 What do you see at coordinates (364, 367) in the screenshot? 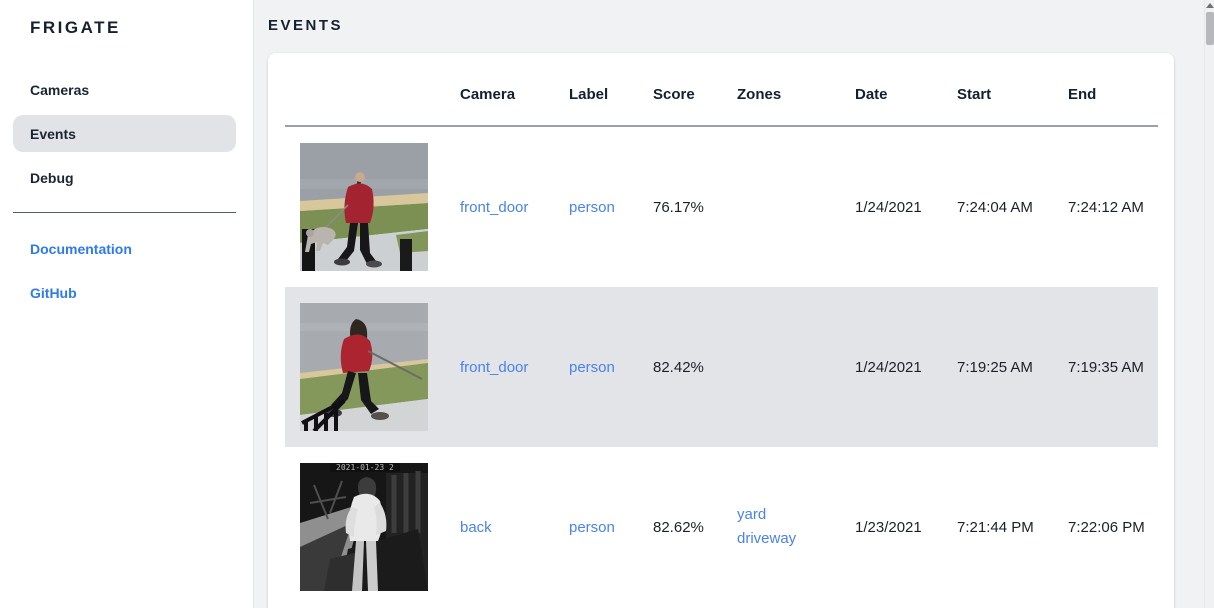
I see `event-thumbnail-woman-red-hoodie-dog` at bounding box center [364, 367].